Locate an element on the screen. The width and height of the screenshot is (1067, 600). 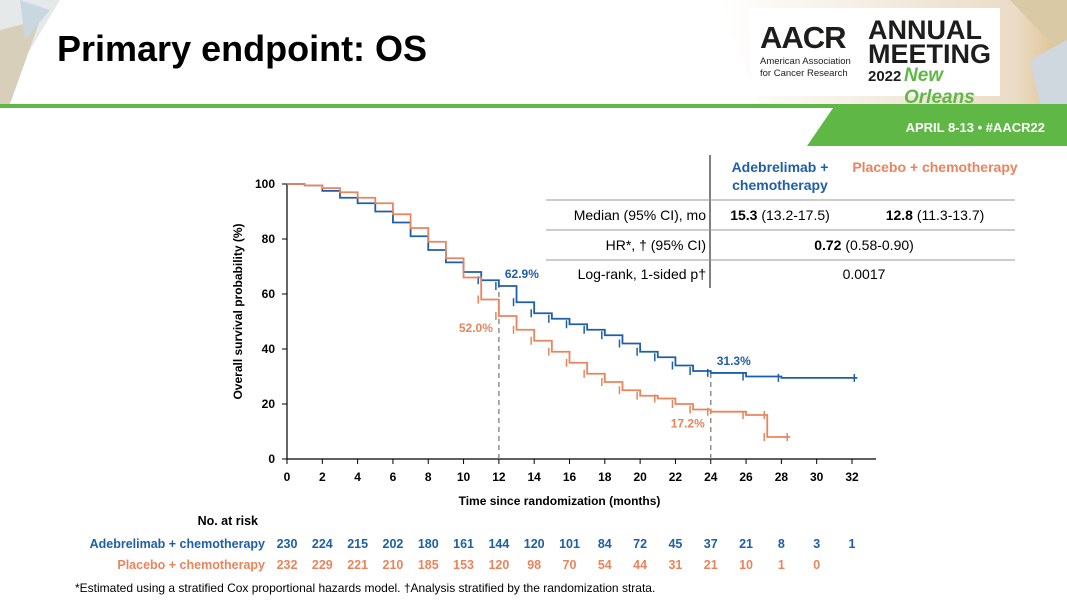
logo-org-line1: American Association is located at coordinates (805, 61).